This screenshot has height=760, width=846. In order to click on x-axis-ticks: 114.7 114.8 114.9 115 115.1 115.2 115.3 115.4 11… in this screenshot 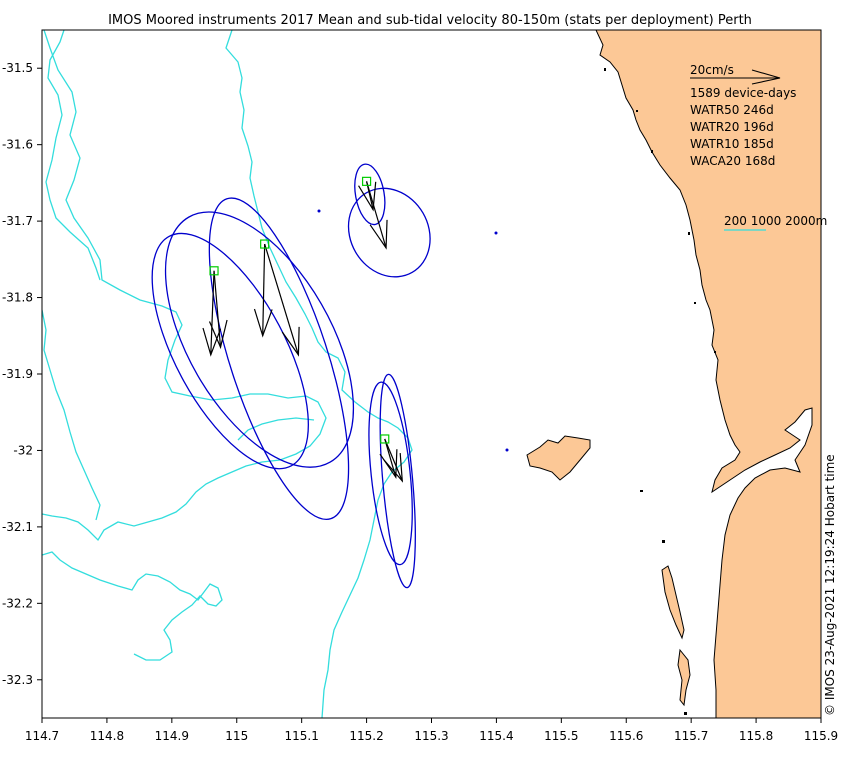, I will do `click(431, 730)`.